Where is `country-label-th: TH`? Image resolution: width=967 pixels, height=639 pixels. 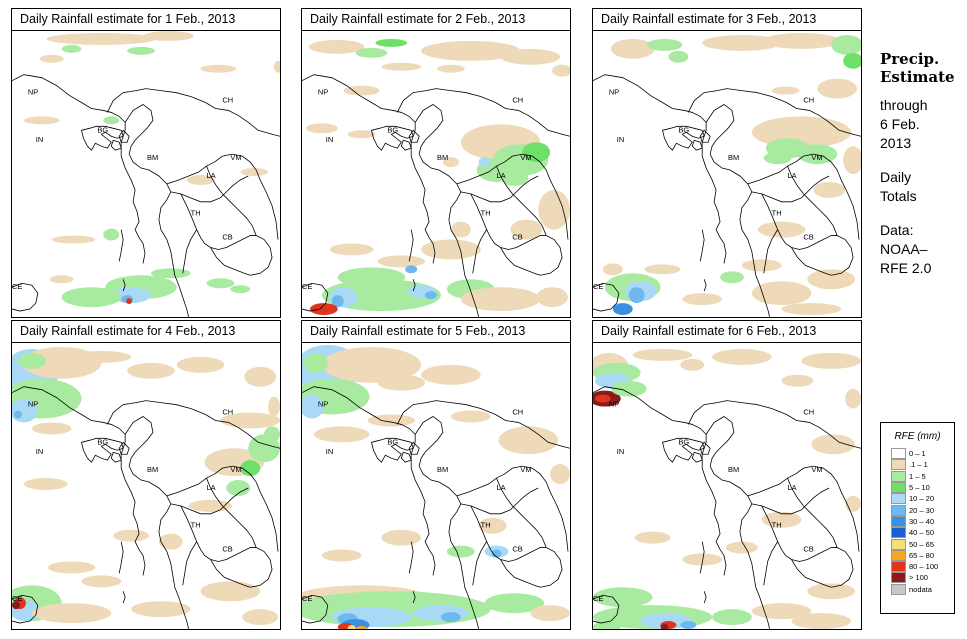
country-label-th: TH is located at coordinates (777, 525).